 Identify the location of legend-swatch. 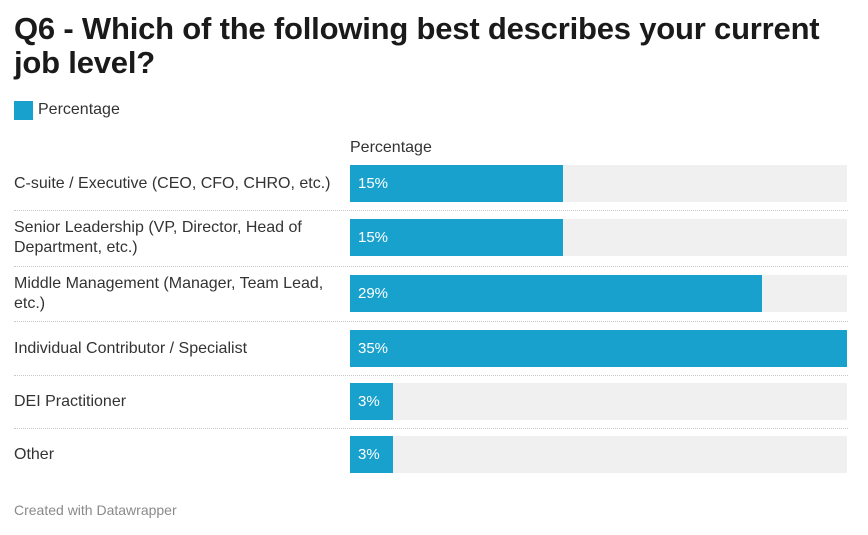
(23, 110).